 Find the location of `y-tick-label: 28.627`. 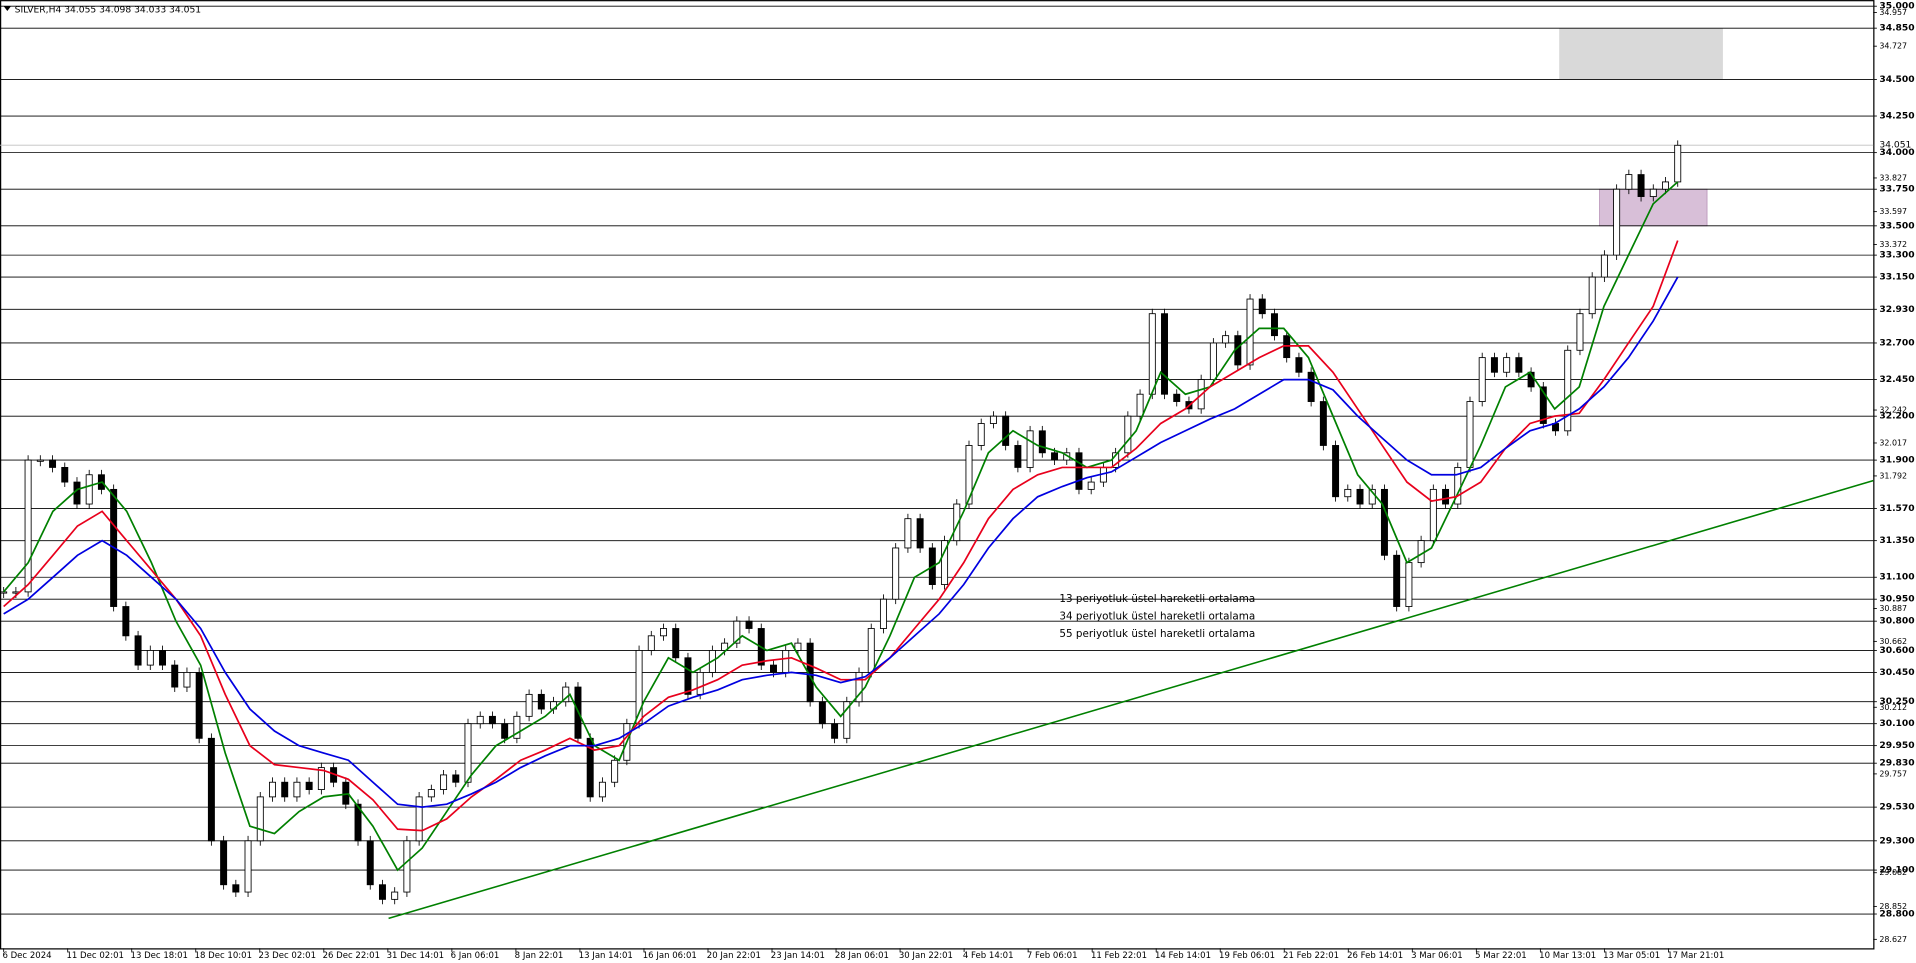

y-tick-label: 28.627 is located at coordinates (1893, 939).